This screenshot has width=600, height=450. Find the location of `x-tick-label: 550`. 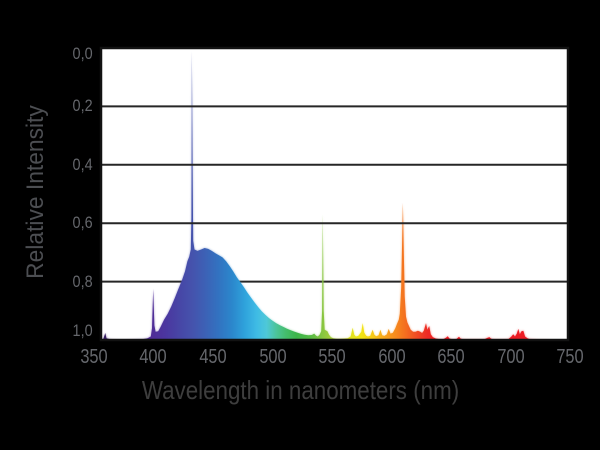

x-tick-label: 550 is located at coordinates (332, 357).